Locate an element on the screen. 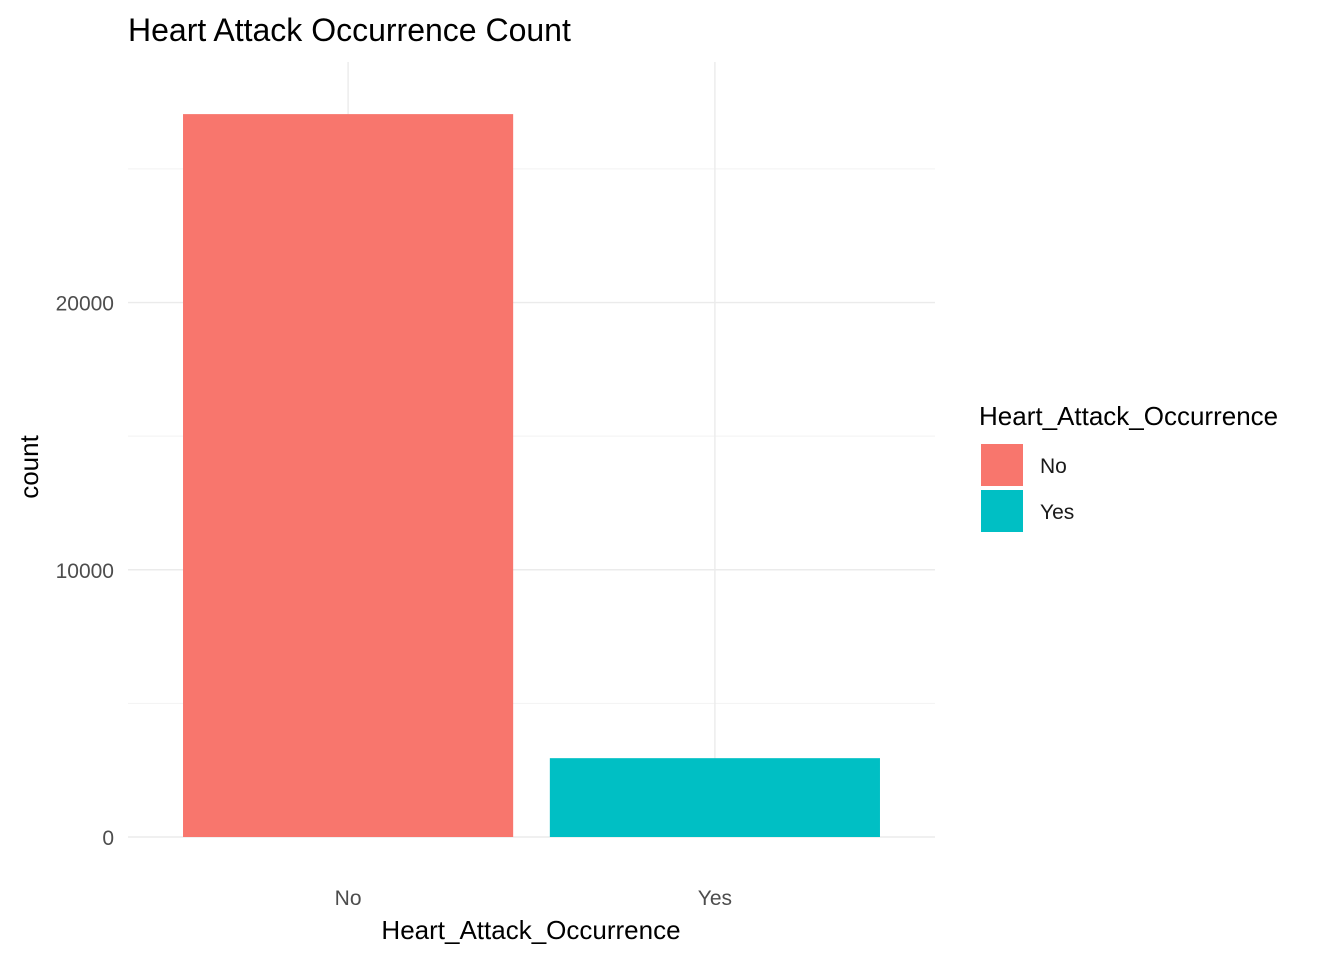 The height and width of the screenshot is (960, 1344). legend-title: Heart_Attack_Occurrence is located at coordinates (1128, 416).